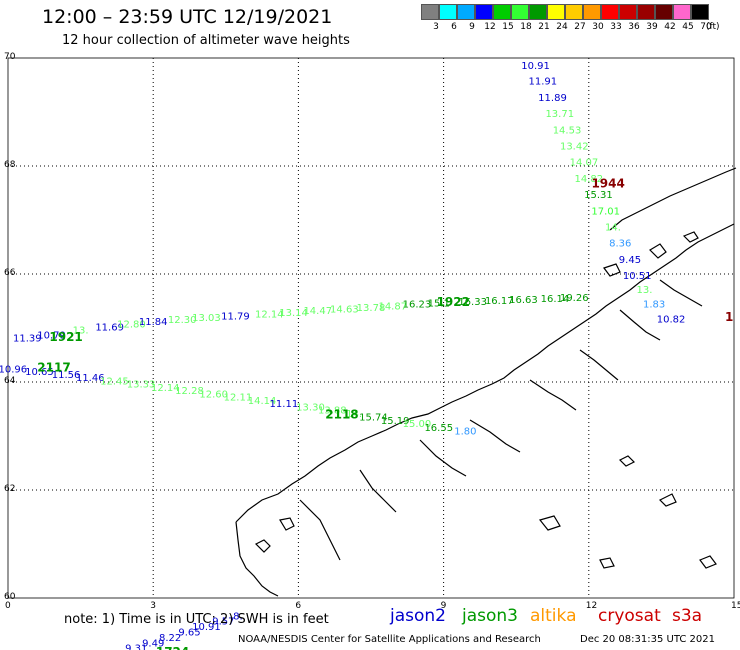 This screenshot has width=740, height=650. Describe the element at coordinates (417, 424) in the screenshot. I see `wave-height-value: 15.00` at that location.